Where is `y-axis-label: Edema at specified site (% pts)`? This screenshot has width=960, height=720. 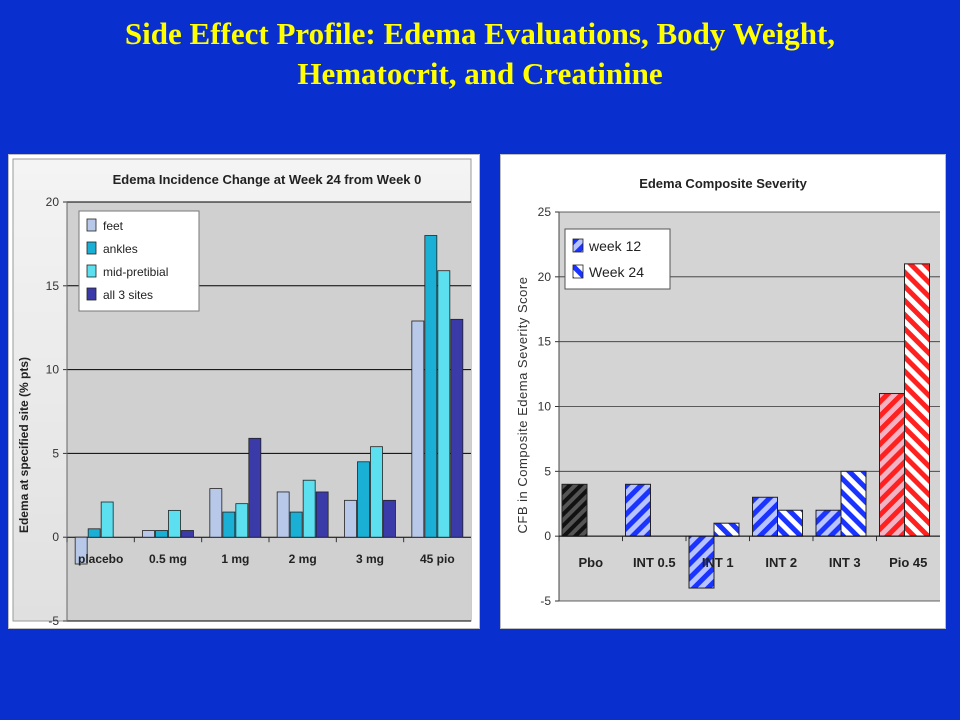 y-axis-label: Edema at specified site (% pts) is located at coordinates (24, 445).